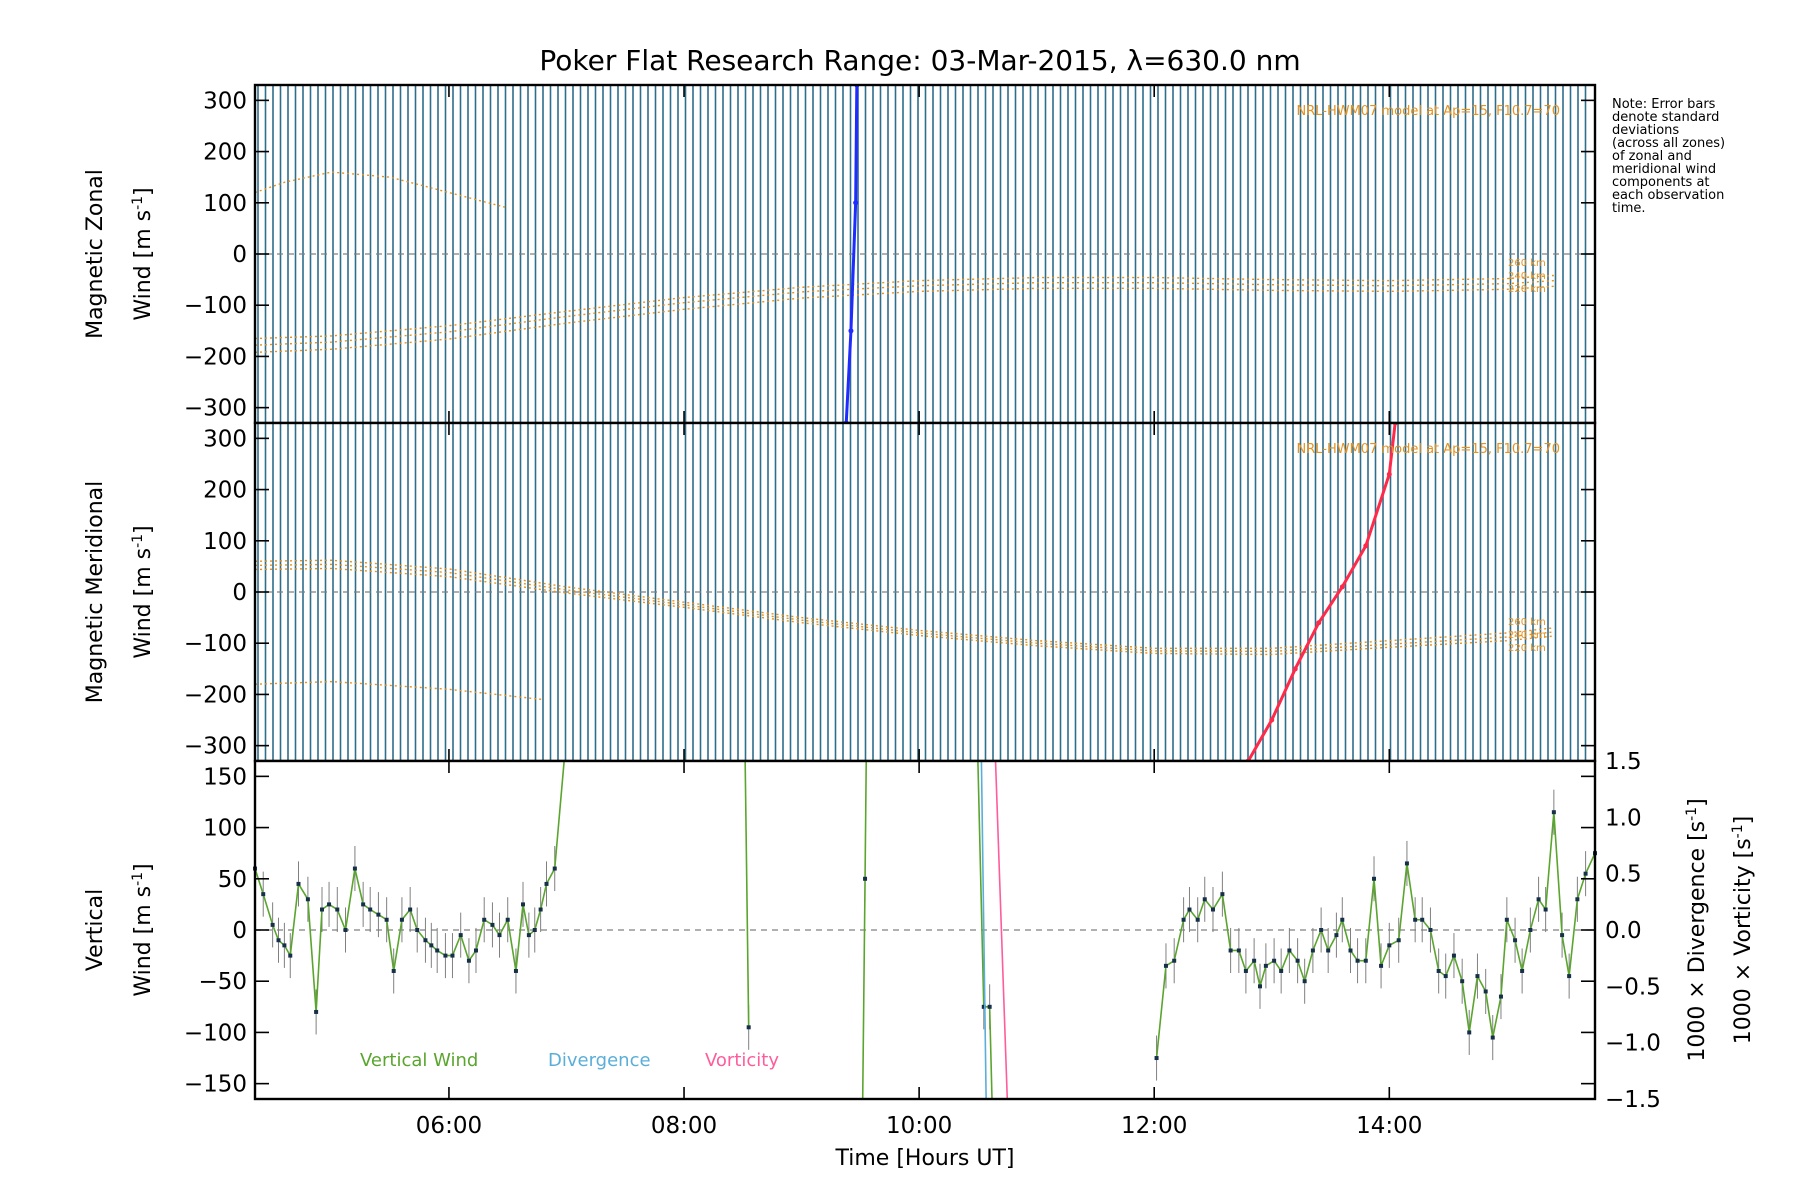 This screenshot has height=1200, width=1800. I want to click on x-tick-label: 12:00, so click(1154, 1126).